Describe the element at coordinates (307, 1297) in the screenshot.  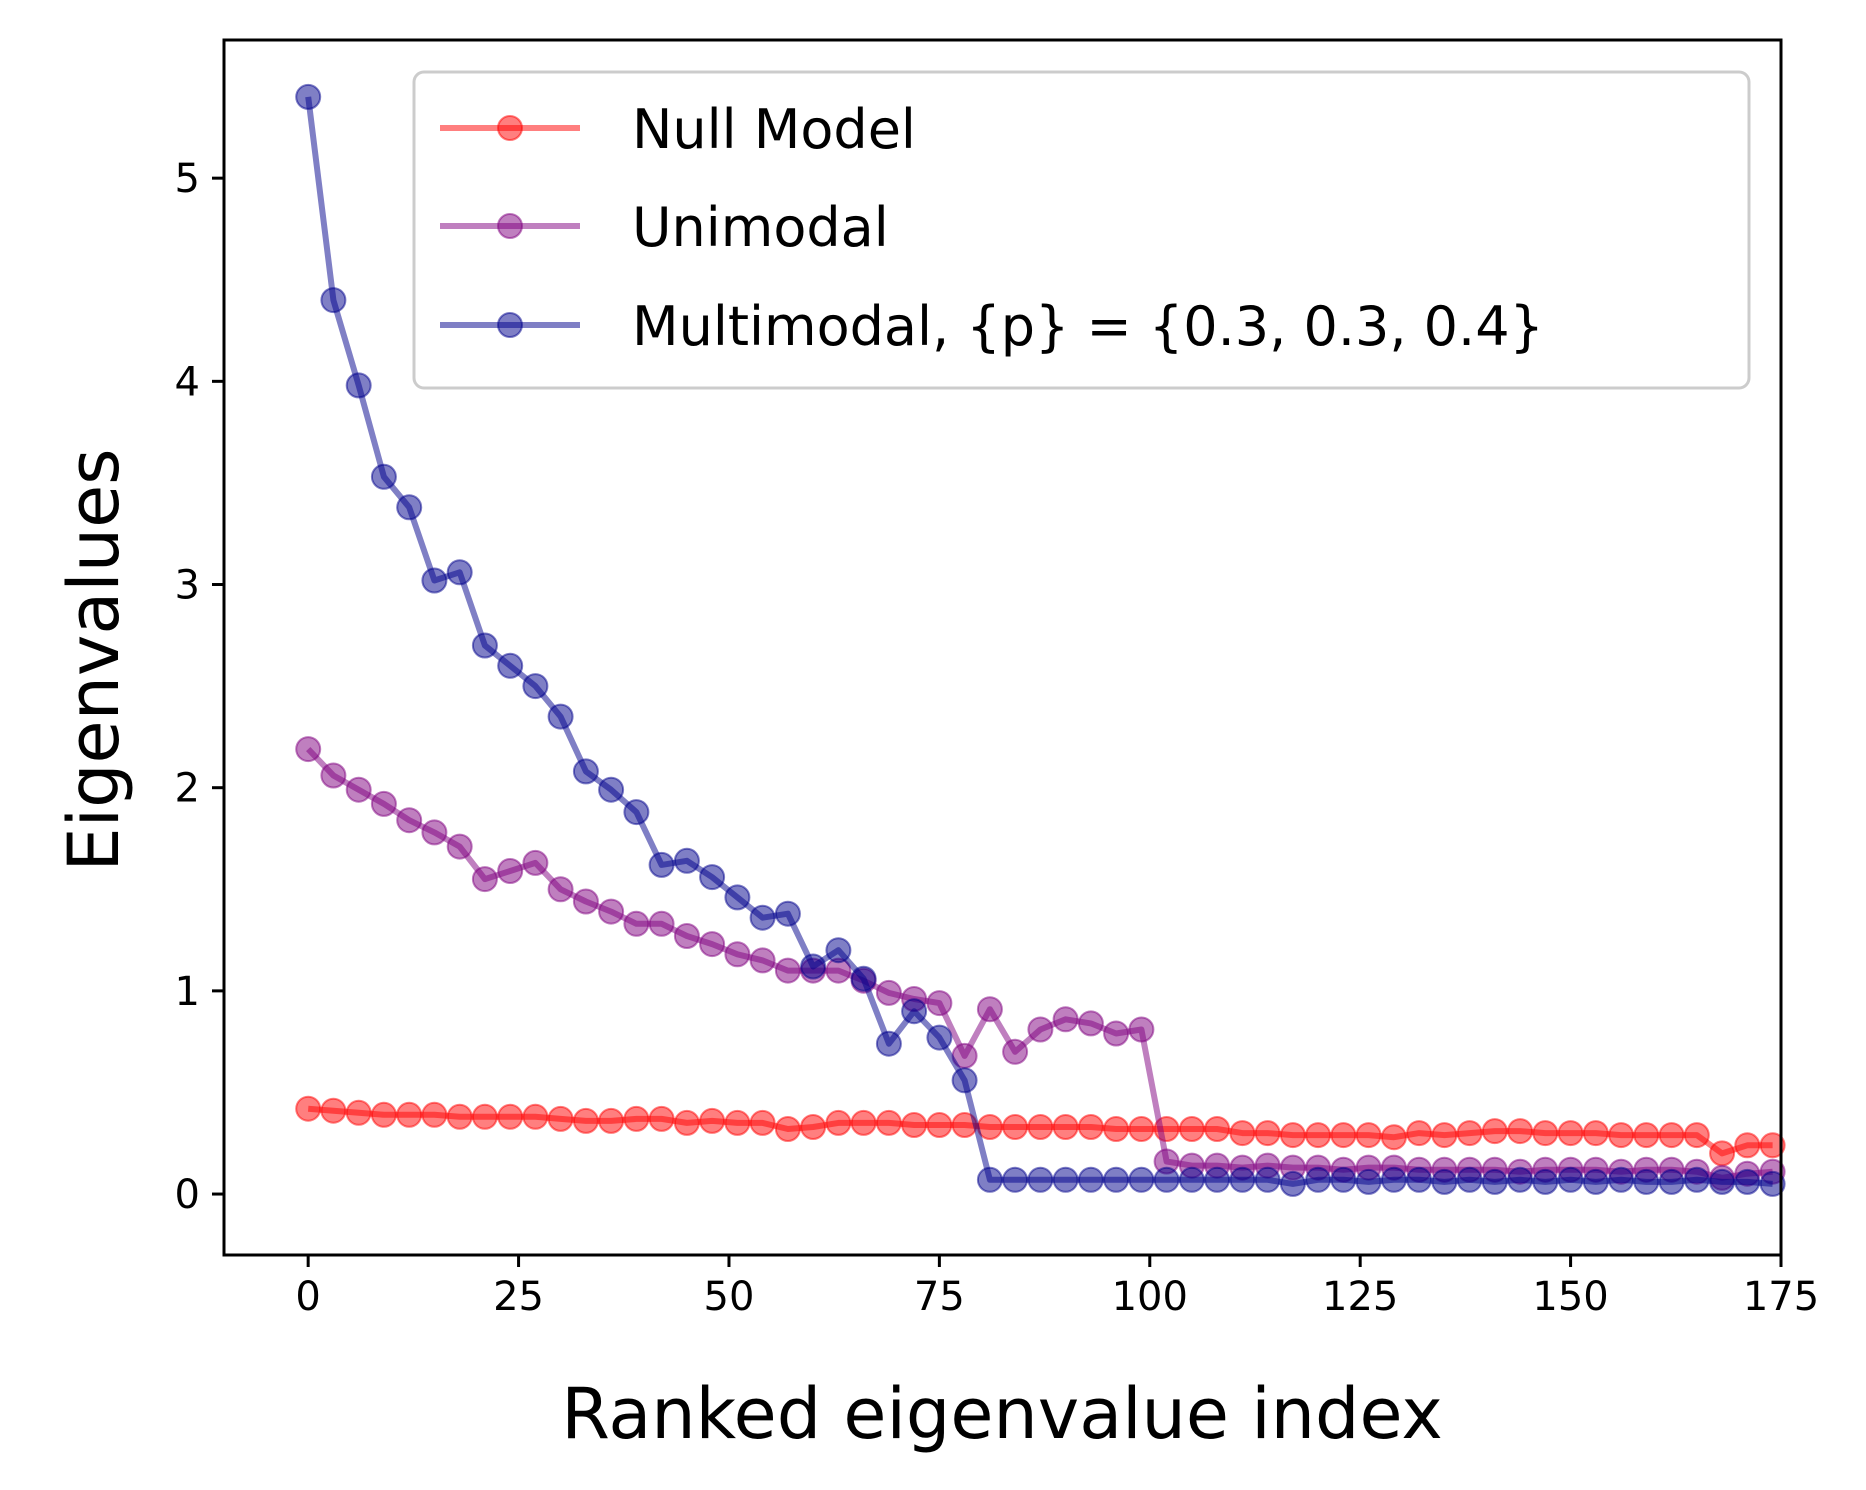
I see `x-tick-label: 0` at that location.